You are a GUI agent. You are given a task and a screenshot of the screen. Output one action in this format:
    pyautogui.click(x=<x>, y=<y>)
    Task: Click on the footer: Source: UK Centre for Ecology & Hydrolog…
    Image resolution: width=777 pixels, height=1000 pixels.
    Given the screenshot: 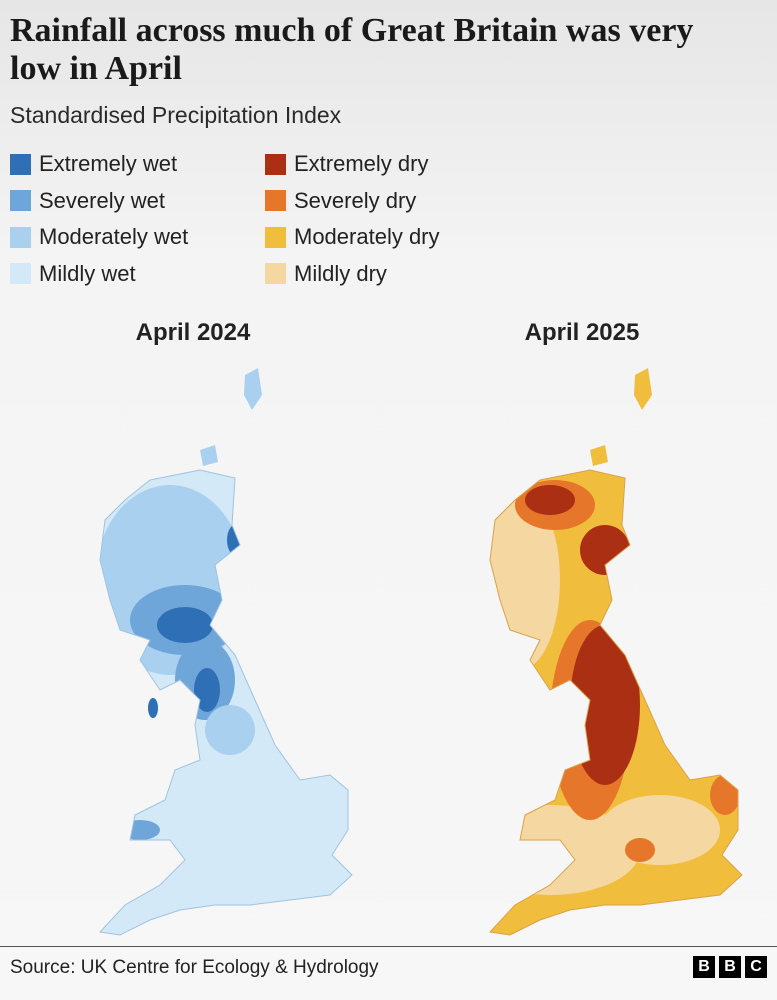 What is the action you would take?
    pyautogui.click(x=388, y=962)
    